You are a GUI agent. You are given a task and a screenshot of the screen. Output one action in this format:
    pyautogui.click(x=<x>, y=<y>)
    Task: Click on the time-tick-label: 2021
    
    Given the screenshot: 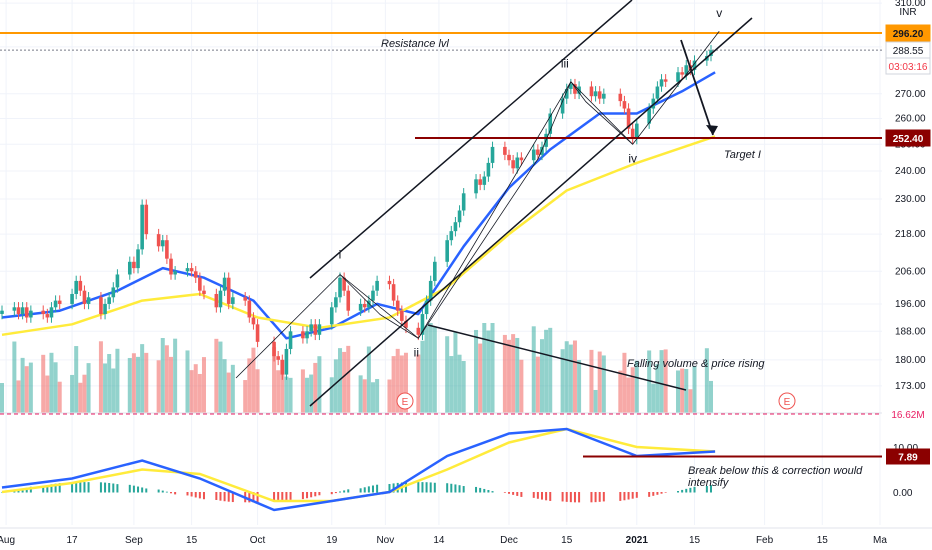 What is the action you would take?
    pyautogui.click(x=637, y=540)
    